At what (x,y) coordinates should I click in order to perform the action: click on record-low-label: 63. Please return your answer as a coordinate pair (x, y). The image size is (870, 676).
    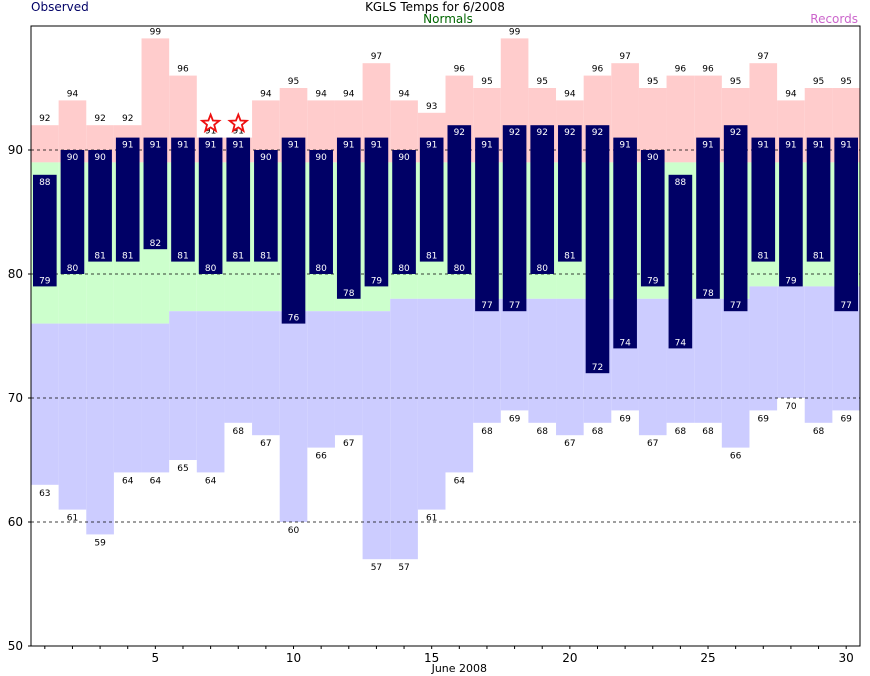
    Looking at the image, I should click on (44, 494).